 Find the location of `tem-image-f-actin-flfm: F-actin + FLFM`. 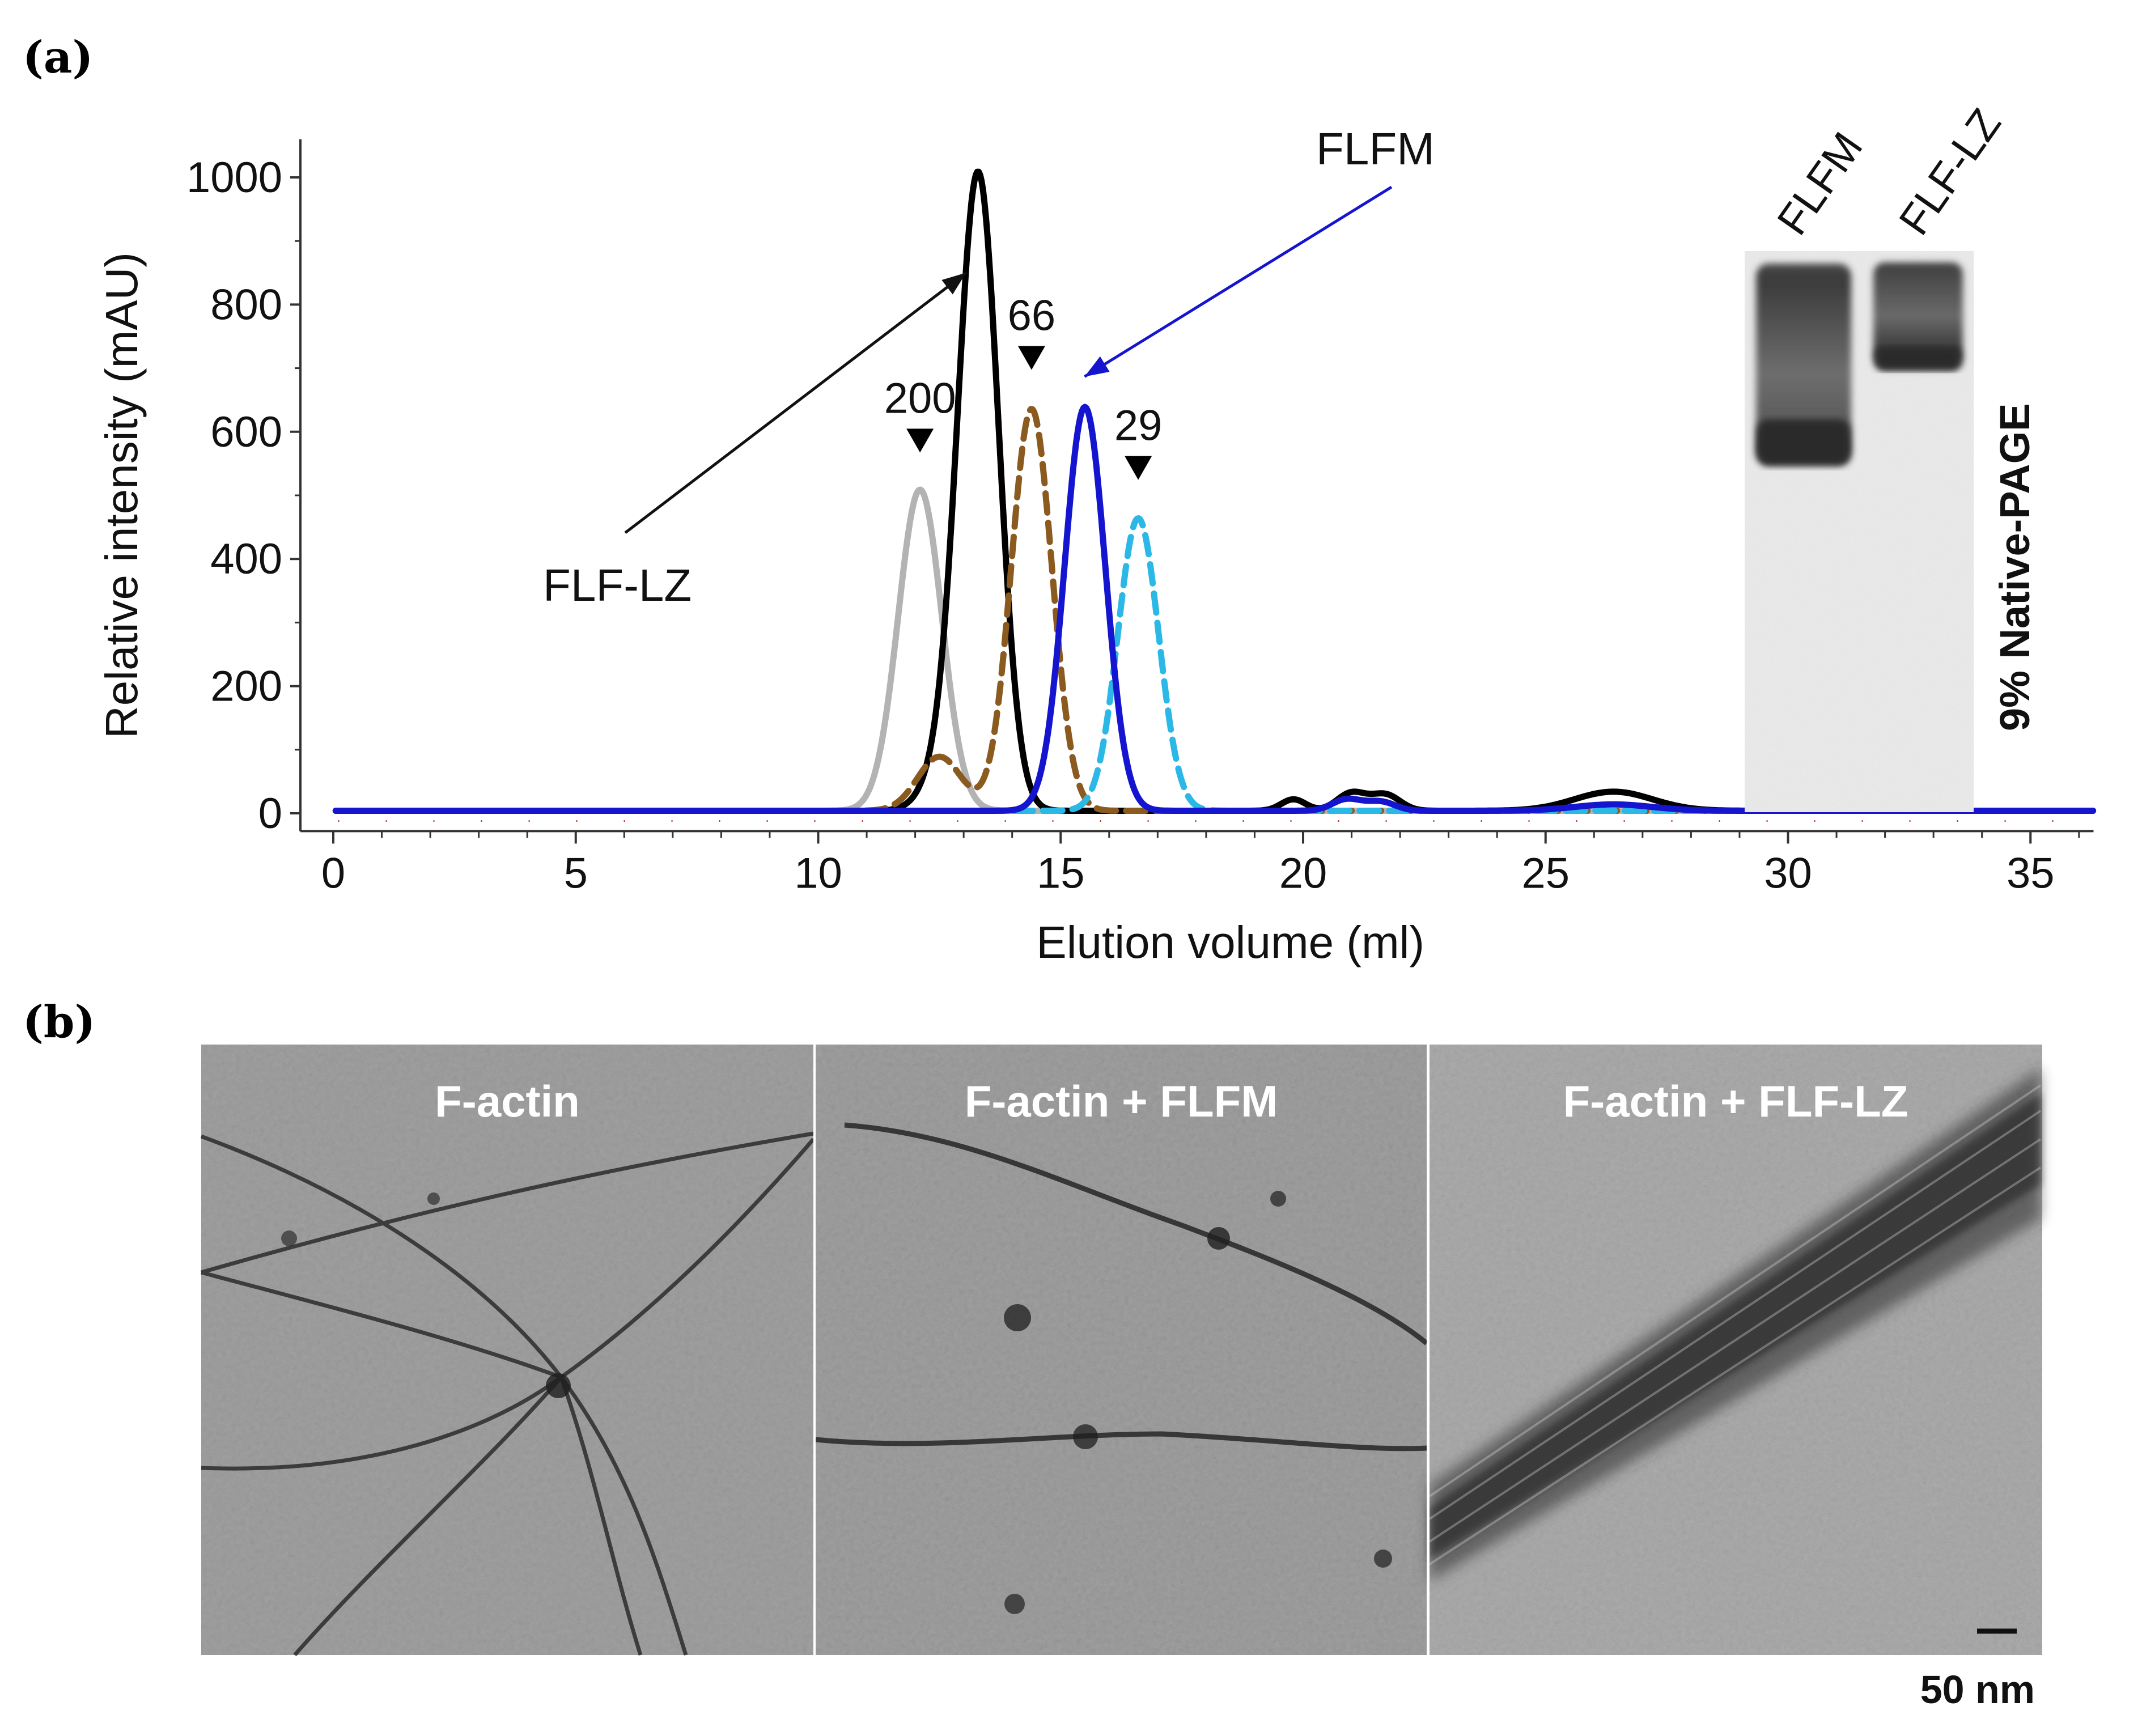

tem-image-f-actin-flfm: F-actin + FLFM is located at coordinates (1121, 1350).